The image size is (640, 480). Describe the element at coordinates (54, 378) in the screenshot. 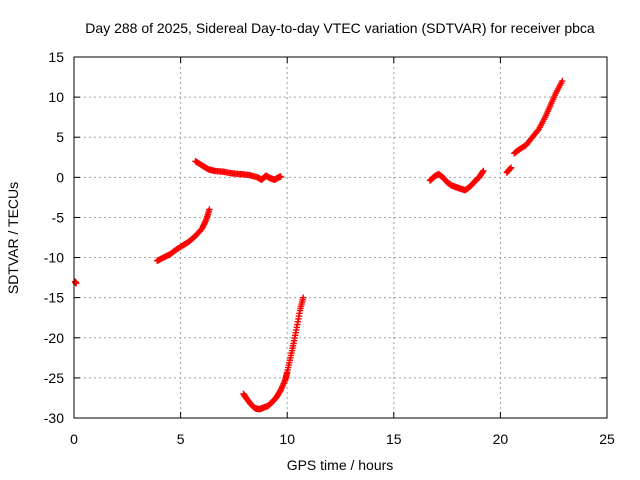

I see `y-tick-label: -25` at that location.